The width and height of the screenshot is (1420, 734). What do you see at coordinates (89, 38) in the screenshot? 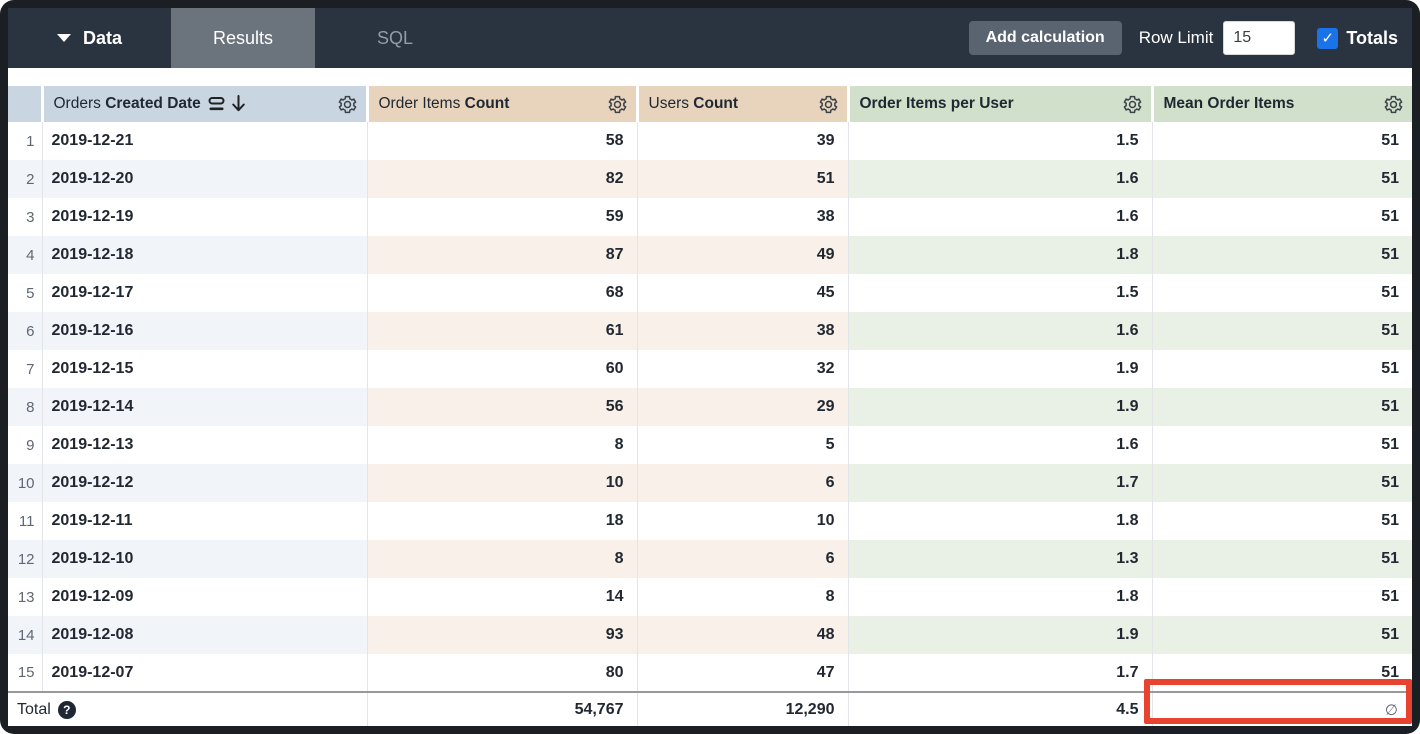
I see `data-menu: Data` at bounding box center [89, 38].